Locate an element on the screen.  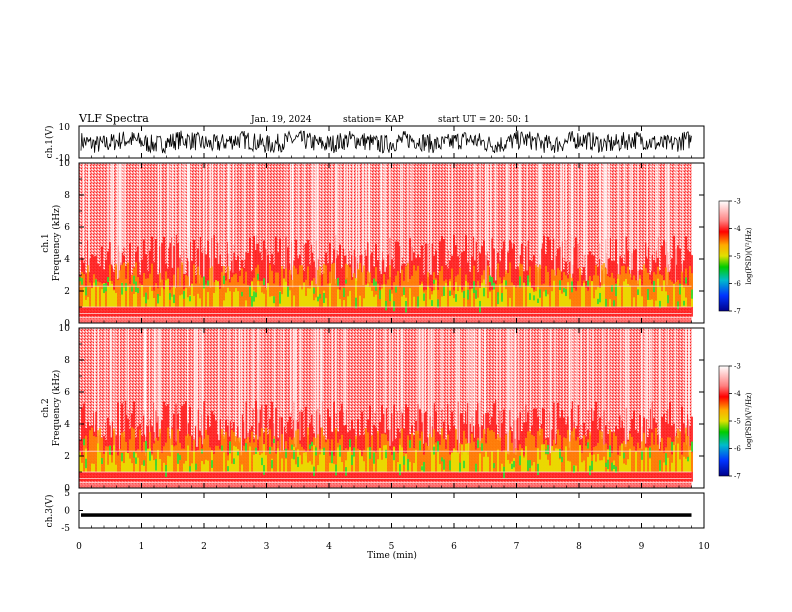
time-tick-label: 4 is located at coordinates (329, 547).